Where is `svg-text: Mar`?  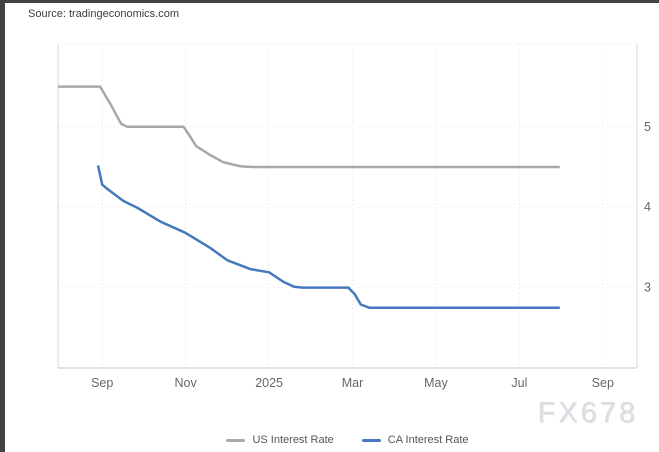 svg-text: Mar is located at coordinates (353, 383).